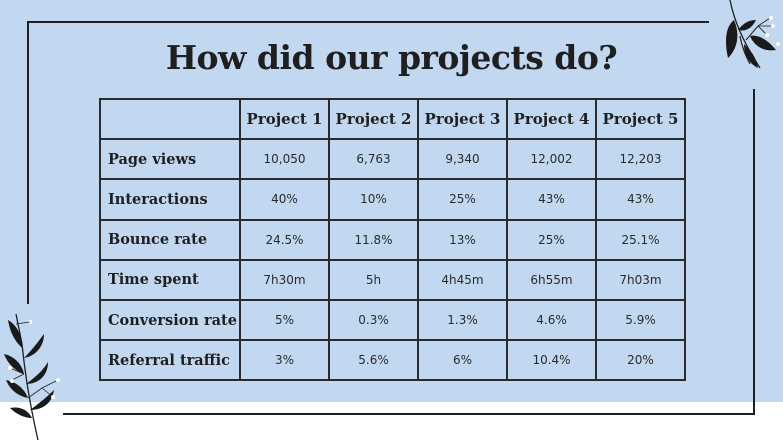 This screenshot has height=444, width=783. Describe the element at coordinates (284, 159) in the screenshot. I see `table-cell: 10,050` at that location.